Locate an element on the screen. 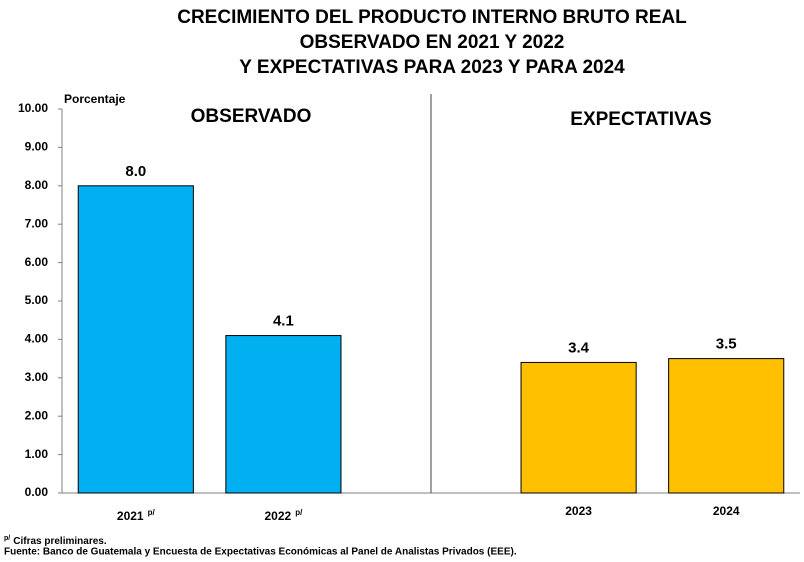 The width and height of the screenshot is (804, 562). value-label: 8.0 is located at coordinates (135, 171).